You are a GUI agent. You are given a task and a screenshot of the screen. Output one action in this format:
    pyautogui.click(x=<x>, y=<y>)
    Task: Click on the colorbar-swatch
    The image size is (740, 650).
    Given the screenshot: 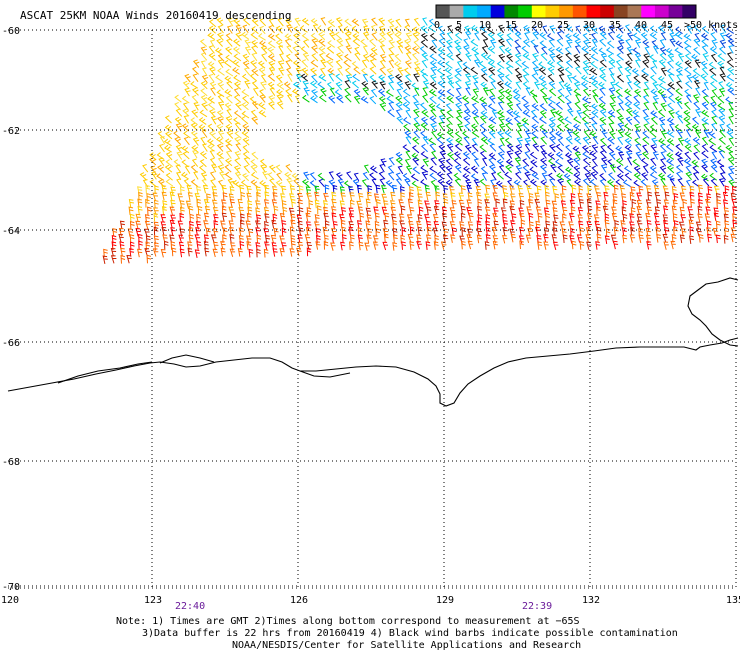 What is the action you would take?
    pyautogui.click(x=525, y=11)
    